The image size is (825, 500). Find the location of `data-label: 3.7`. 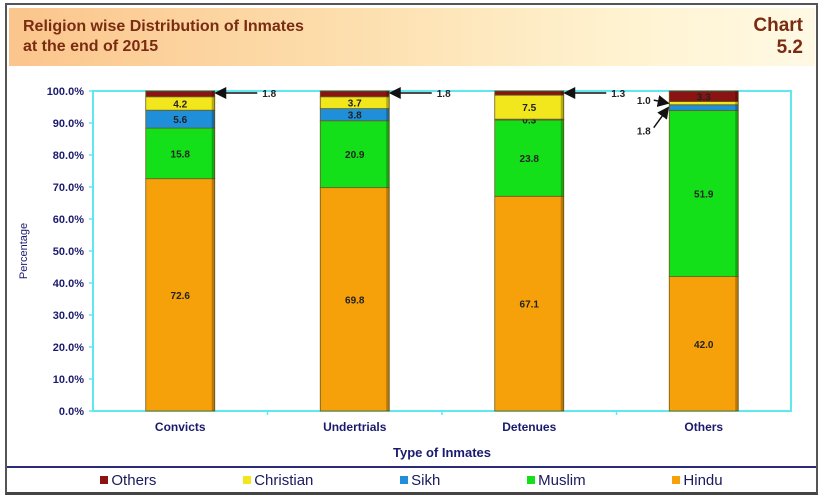

data-label: 3.7 is located at coordinates (355, 104).